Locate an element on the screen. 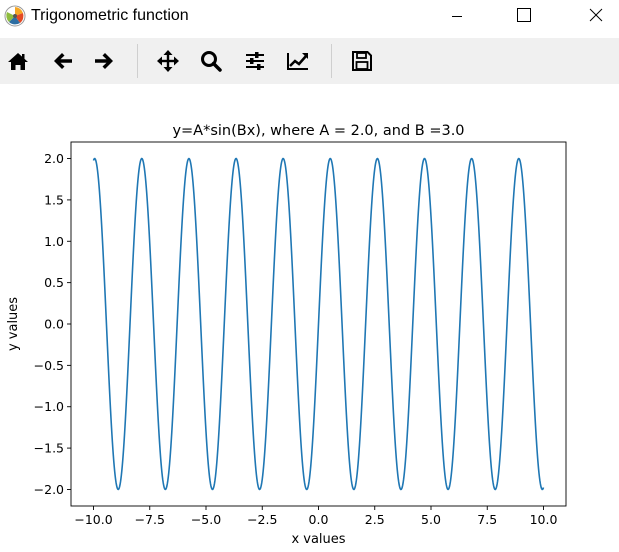  maximize-button is located at coordinates (523, 16).